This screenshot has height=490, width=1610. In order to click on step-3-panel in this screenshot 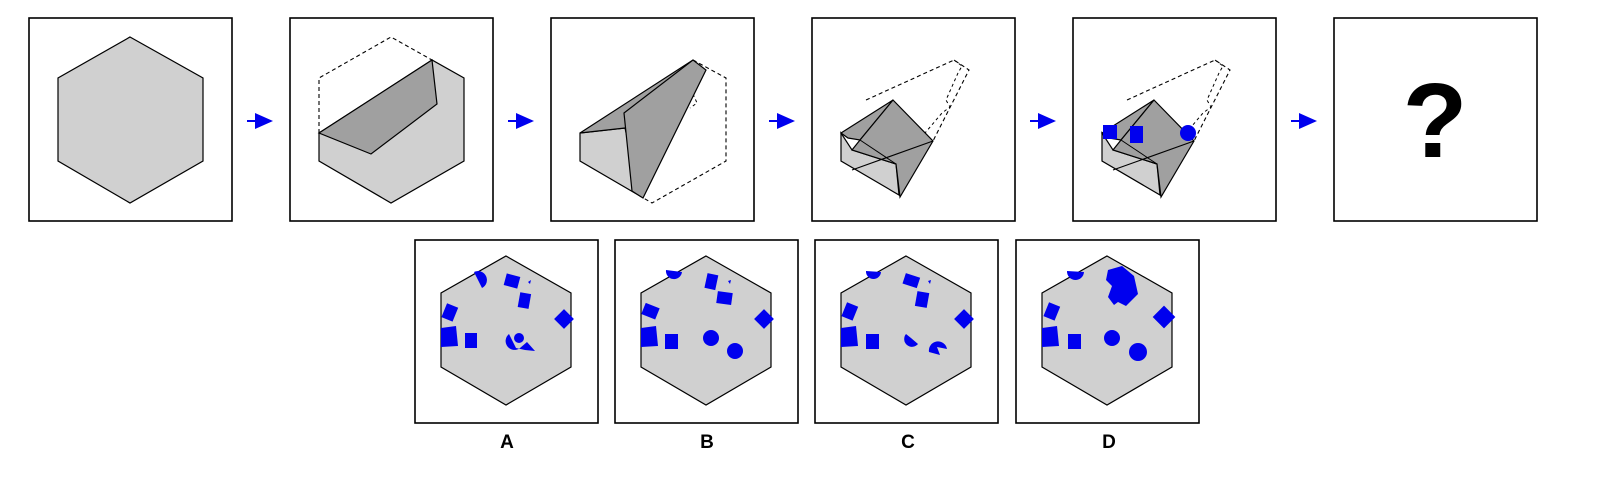, I will do `click(652, 119)`.